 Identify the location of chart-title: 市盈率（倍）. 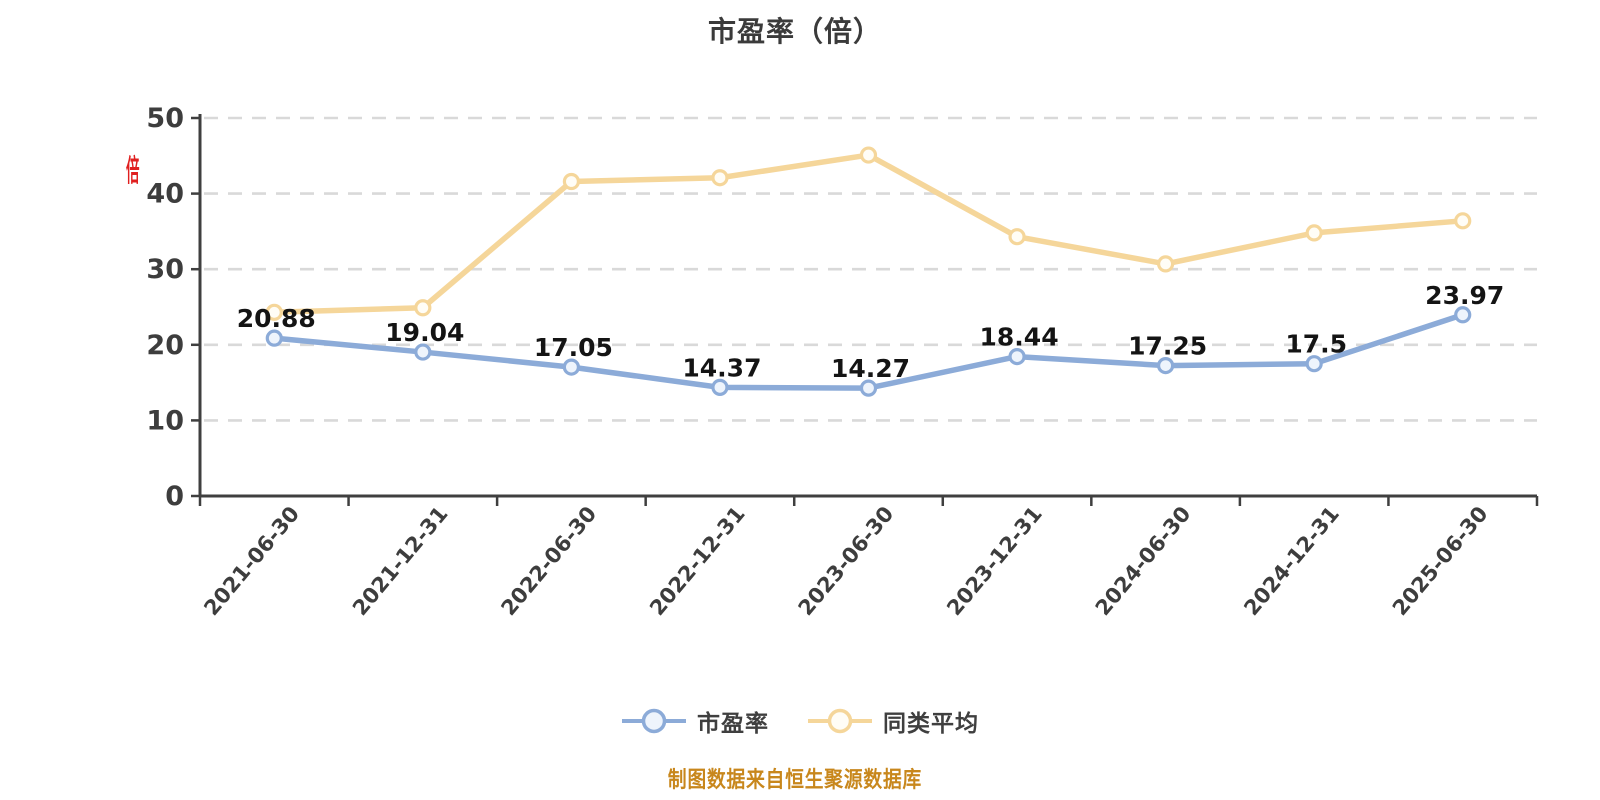
(794, 31).